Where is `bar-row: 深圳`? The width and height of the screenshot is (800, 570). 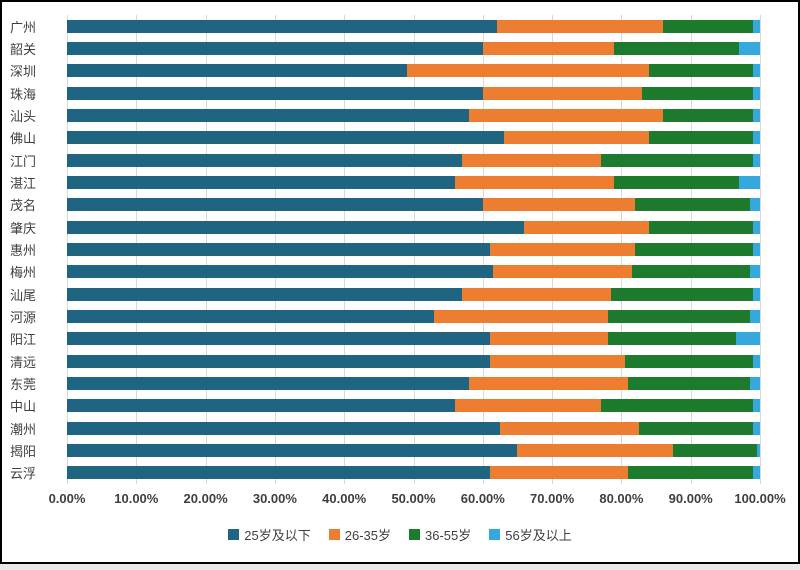 bar-row: 深圳 is located at coordinates (385, 71).